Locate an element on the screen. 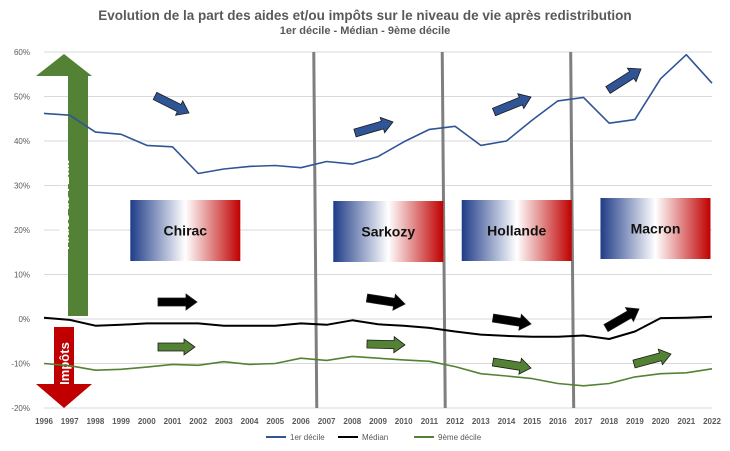 This screenshot has height=451, width=730. president-label: Chirac is located at coordinates (186, 231).